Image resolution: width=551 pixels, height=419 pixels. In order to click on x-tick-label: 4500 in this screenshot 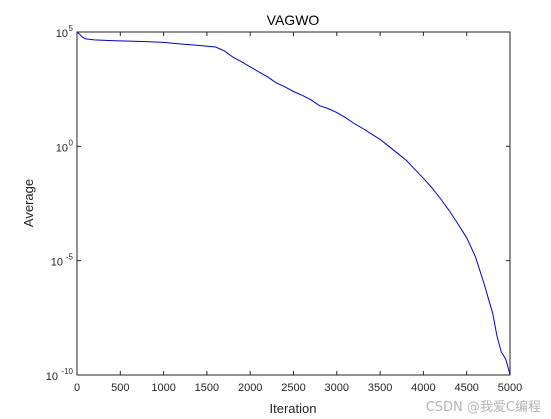, I will do `click(466, 388)`.